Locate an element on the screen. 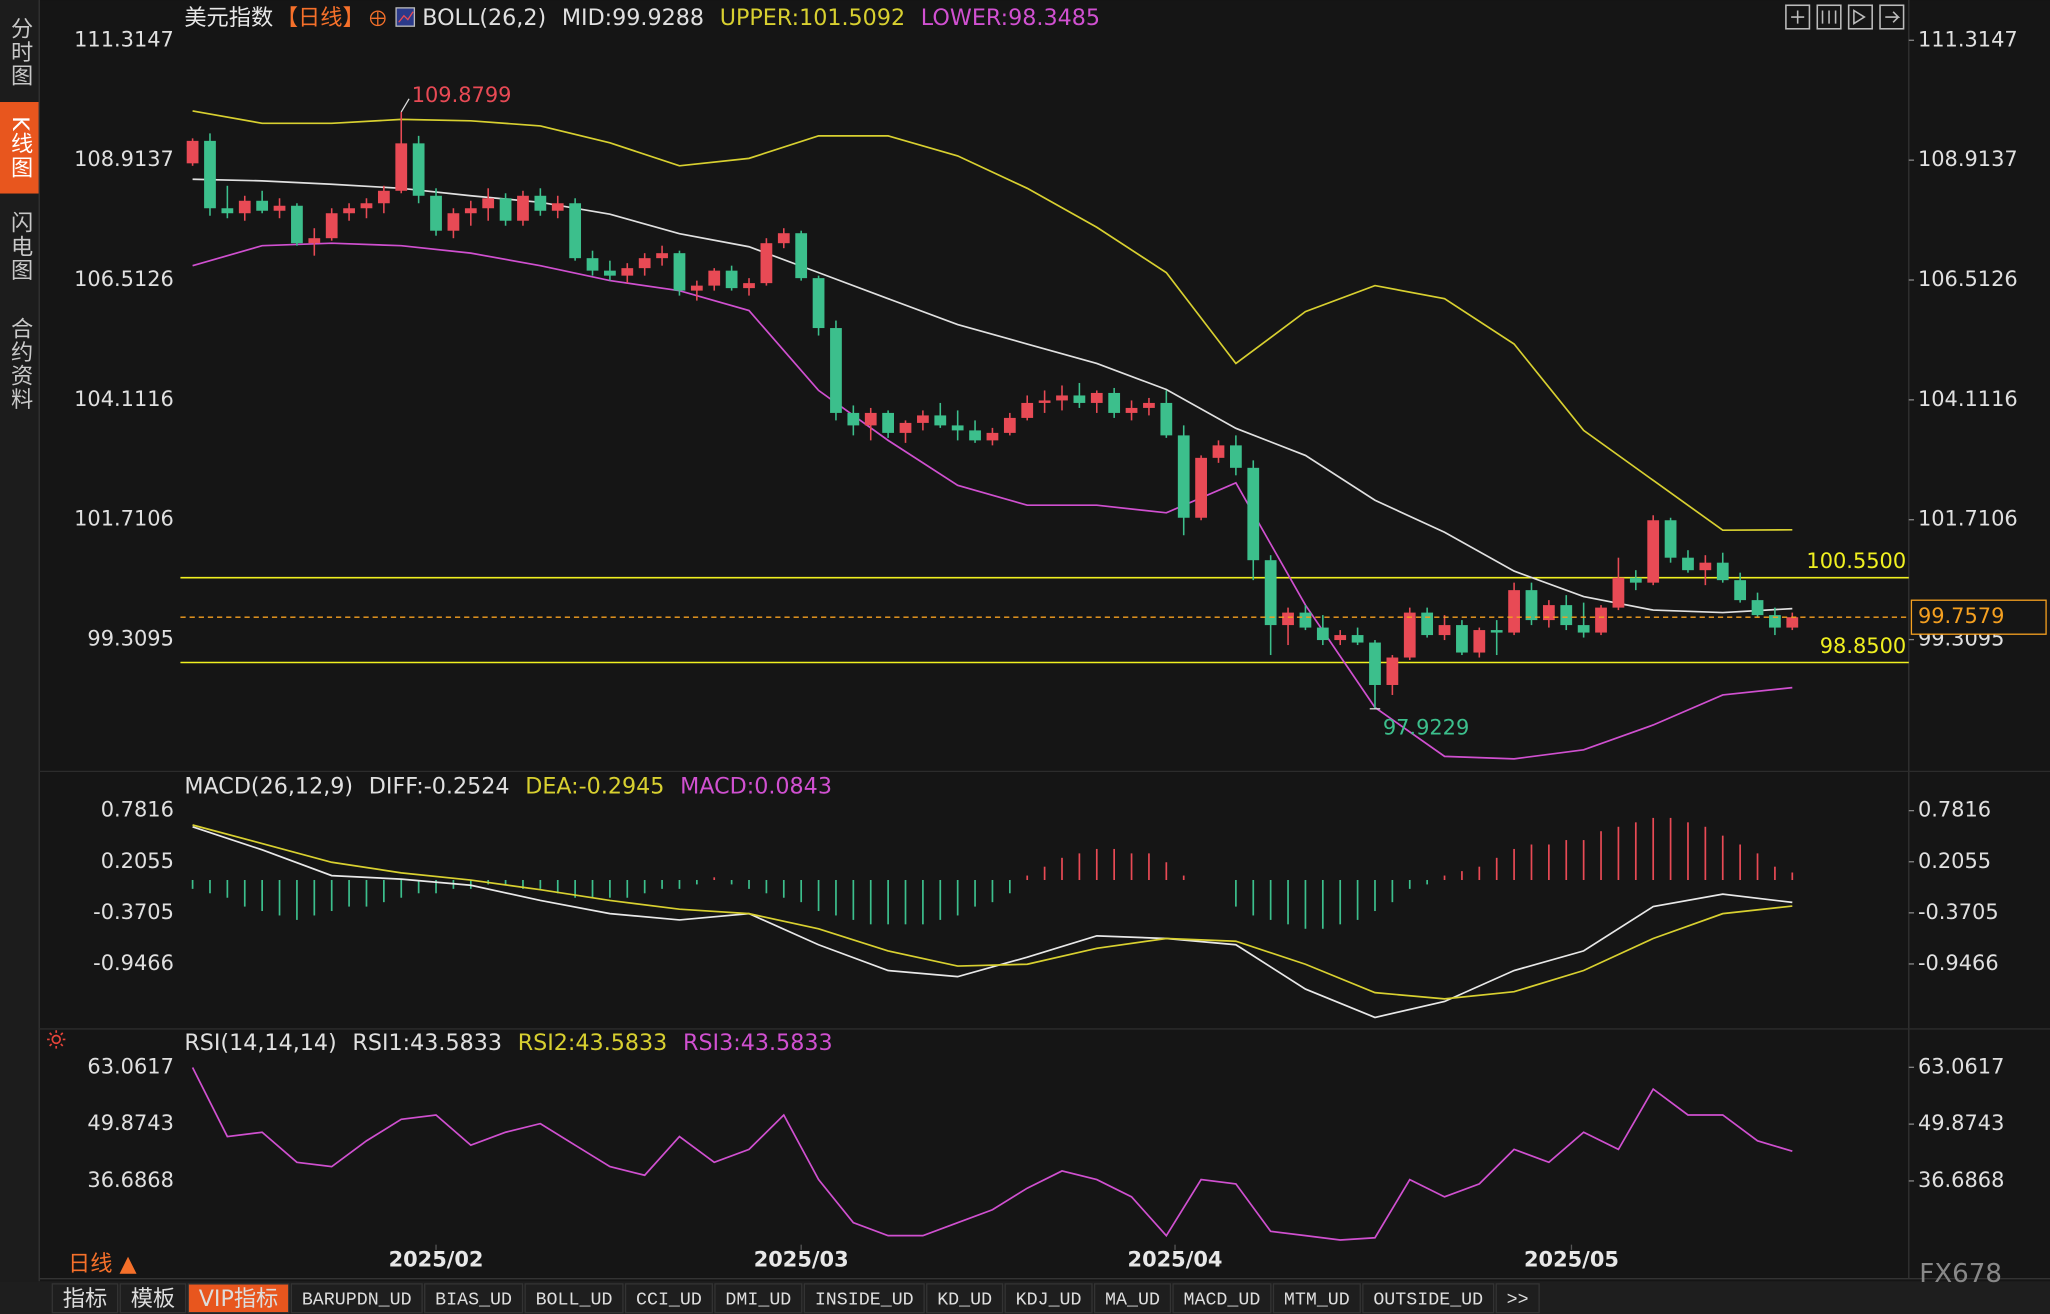 This screenshot has width=2050, height=1314. sidebar-active is located at coordinates (20, 148).